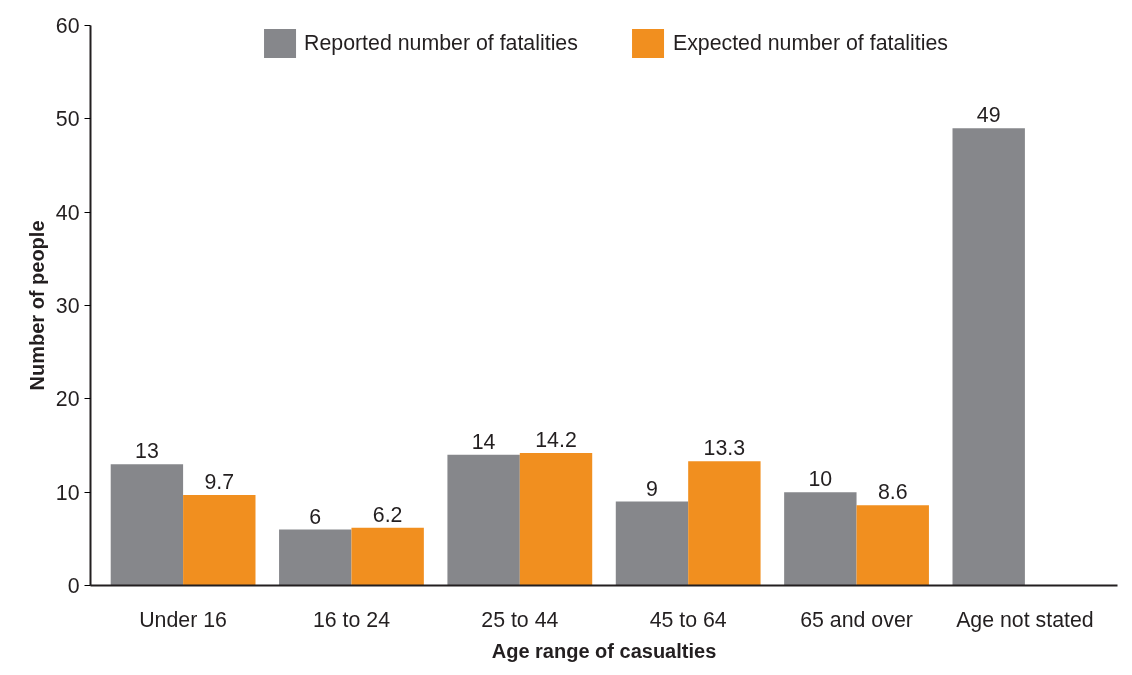 The width and height of the screenshot is (1132, 675). I want to click on data-label: 6, so click(315, 516).